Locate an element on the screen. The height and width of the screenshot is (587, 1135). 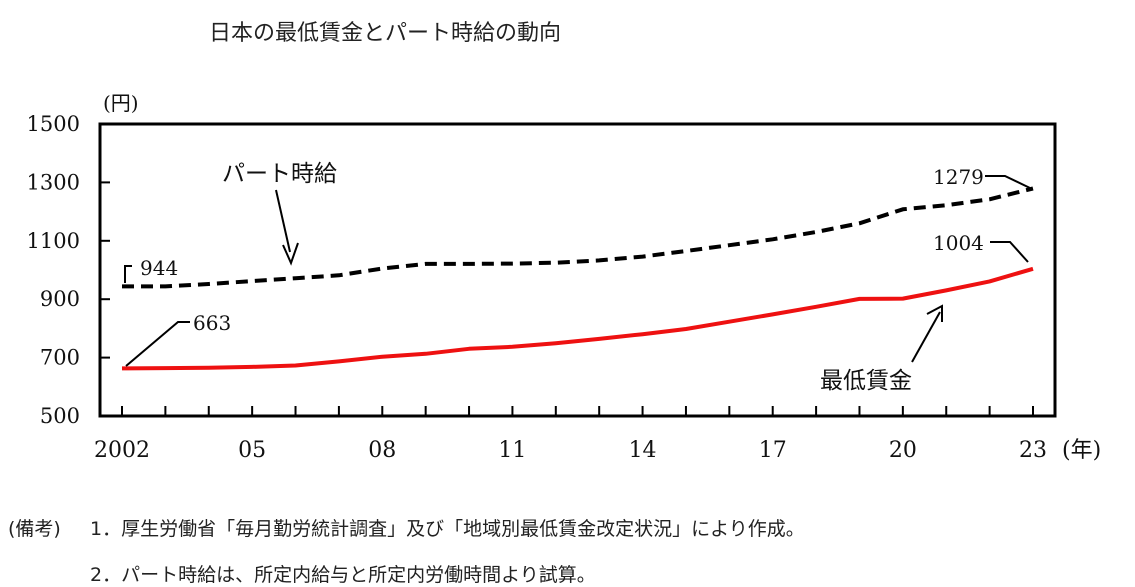
chart-title: 日本の最低賃金とパート時給の動向 is located at coordinates (385, 33).